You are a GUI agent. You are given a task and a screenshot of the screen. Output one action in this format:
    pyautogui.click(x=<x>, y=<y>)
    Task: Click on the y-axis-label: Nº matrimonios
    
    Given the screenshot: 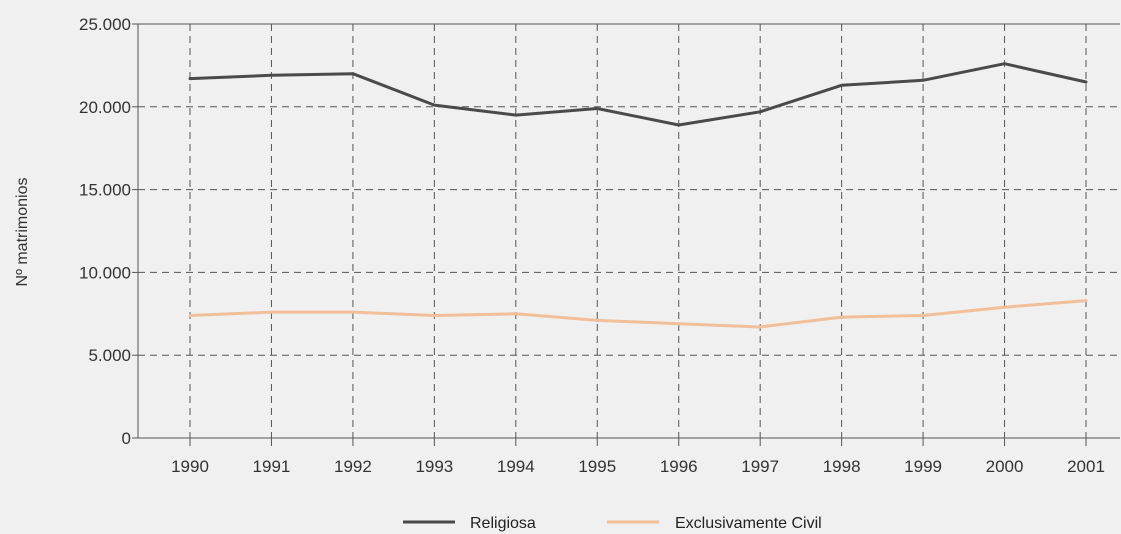 What is the action you would take?
    pyautogui.click(x=22, y=232)
    